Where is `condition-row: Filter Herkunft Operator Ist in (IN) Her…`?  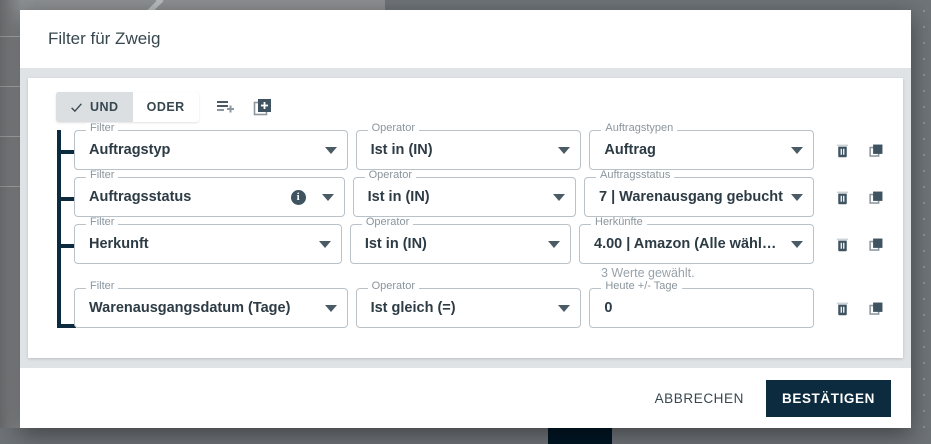
condition-row: Filter Herkunft Operator Ist in (IN) Her… is located at coordinates (480, 247).